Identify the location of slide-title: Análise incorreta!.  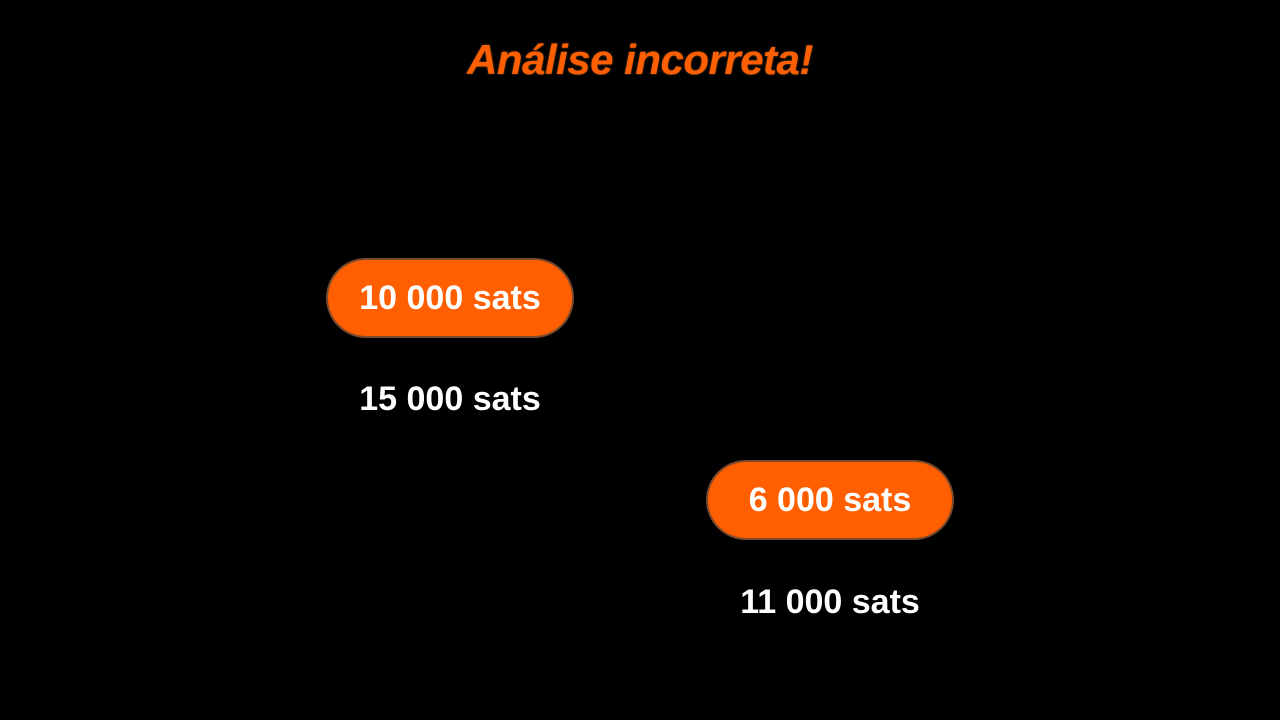
(640, 59).